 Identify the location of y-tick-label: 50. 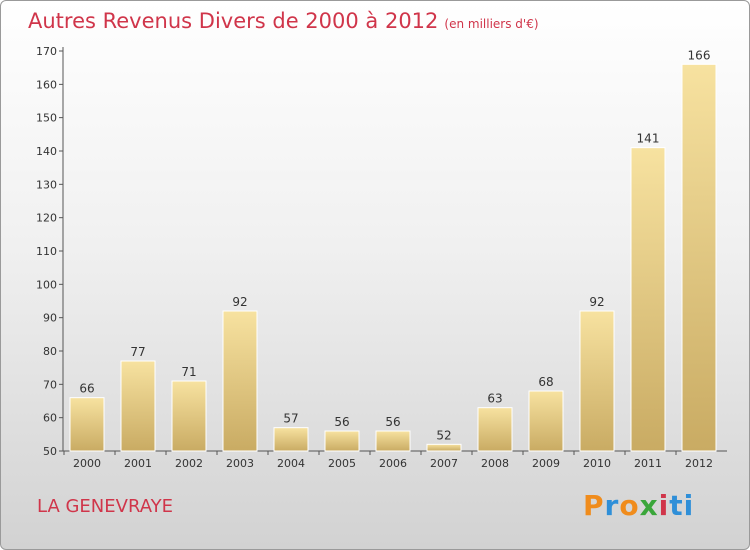
(50, 451).